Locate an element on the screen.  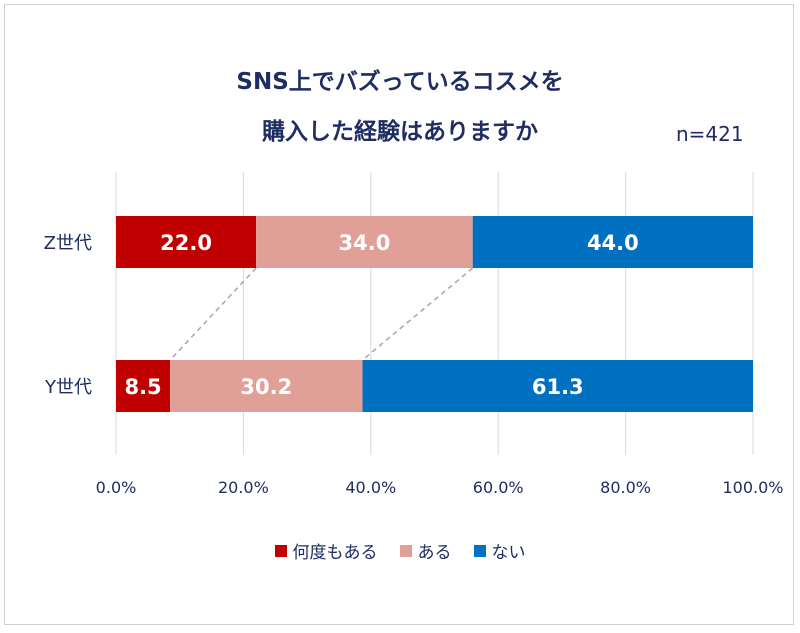
data-label: 22.0 is located at coordinates (186, 243).